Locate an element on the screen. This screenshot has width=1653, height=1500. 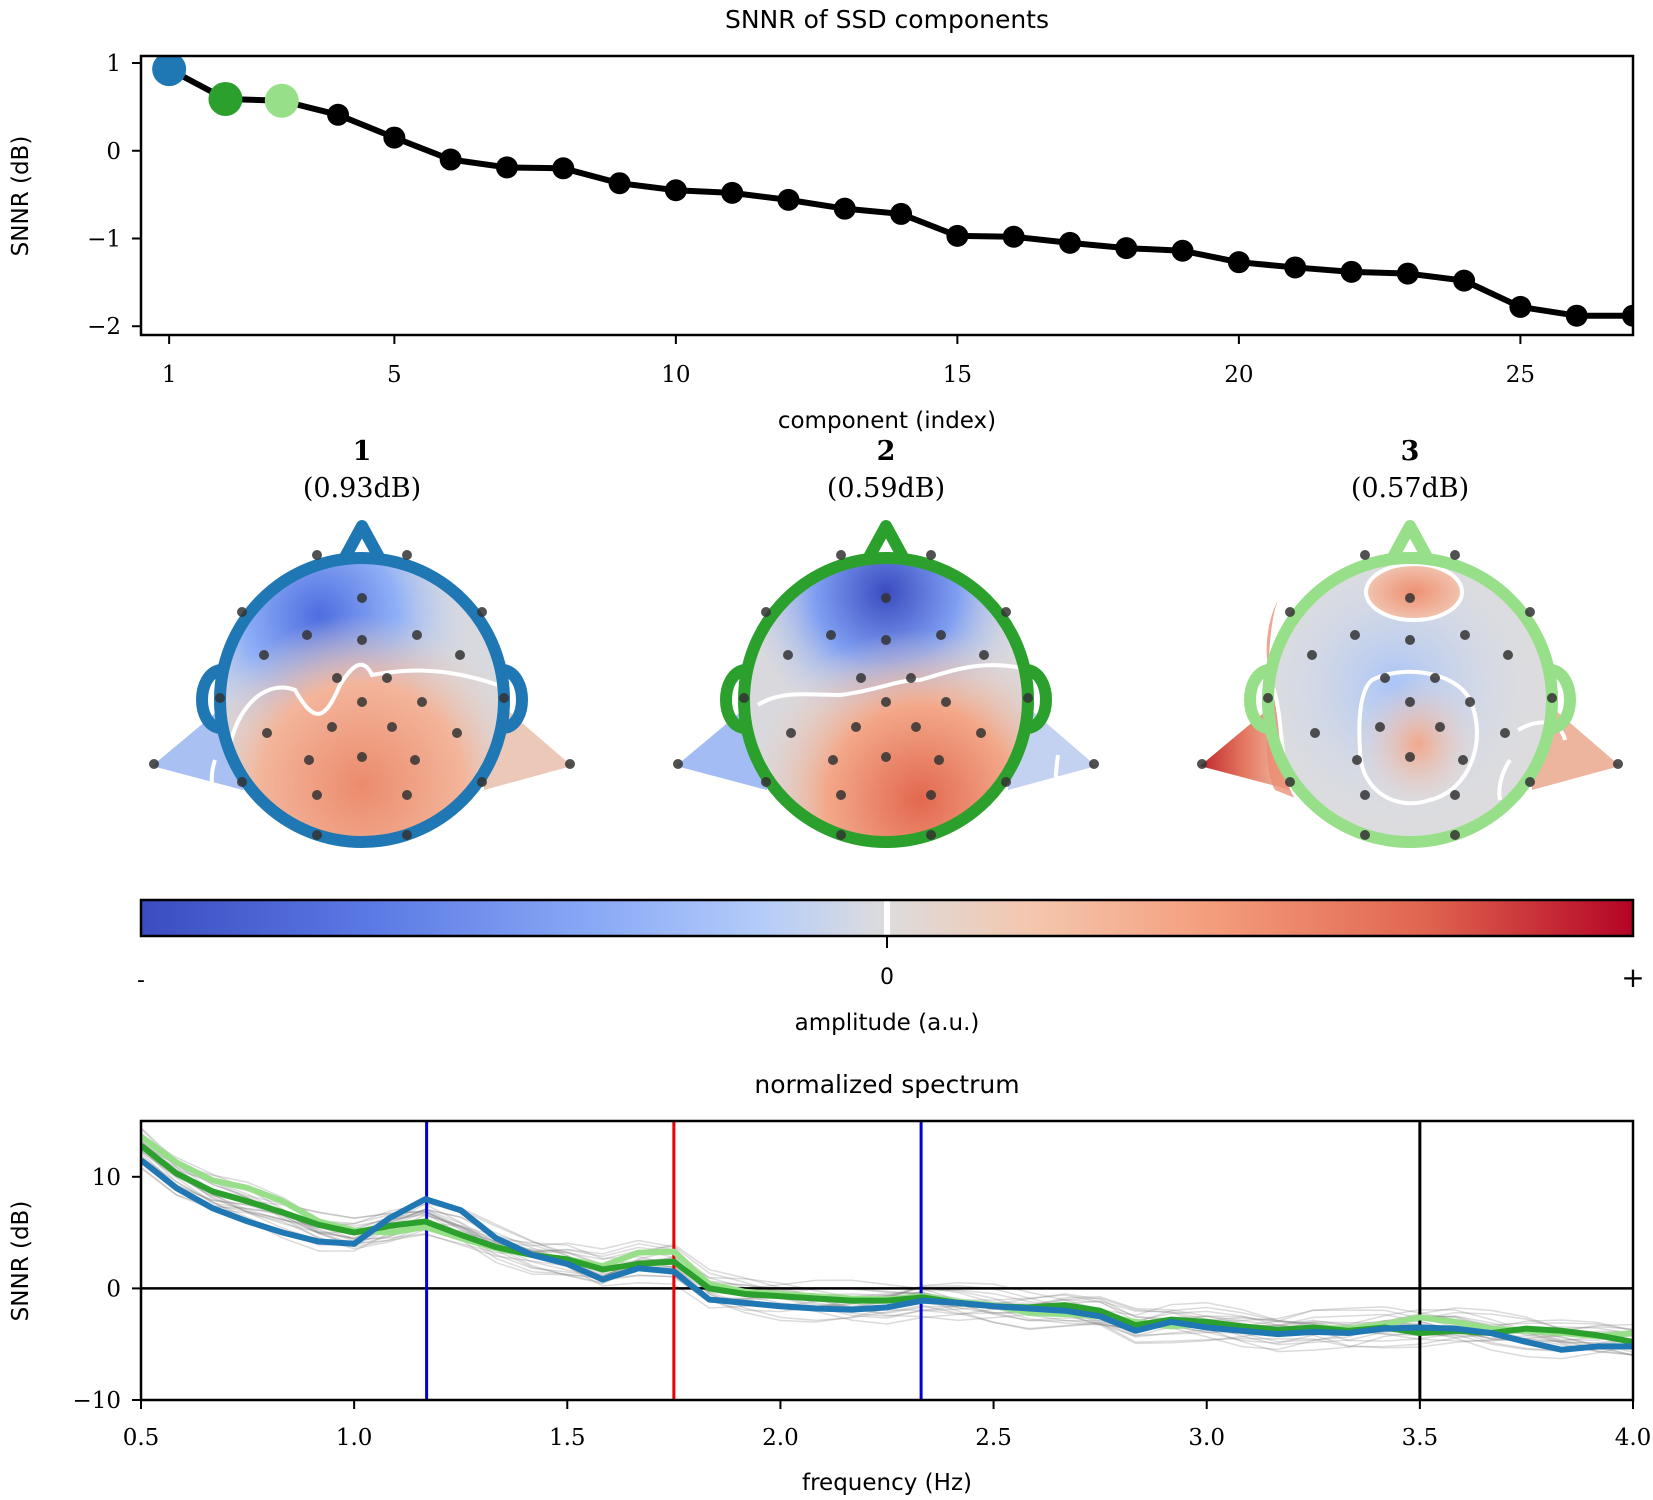
colorbar-label: amplitude (a.u.) is located at coordinates (887, 1023).